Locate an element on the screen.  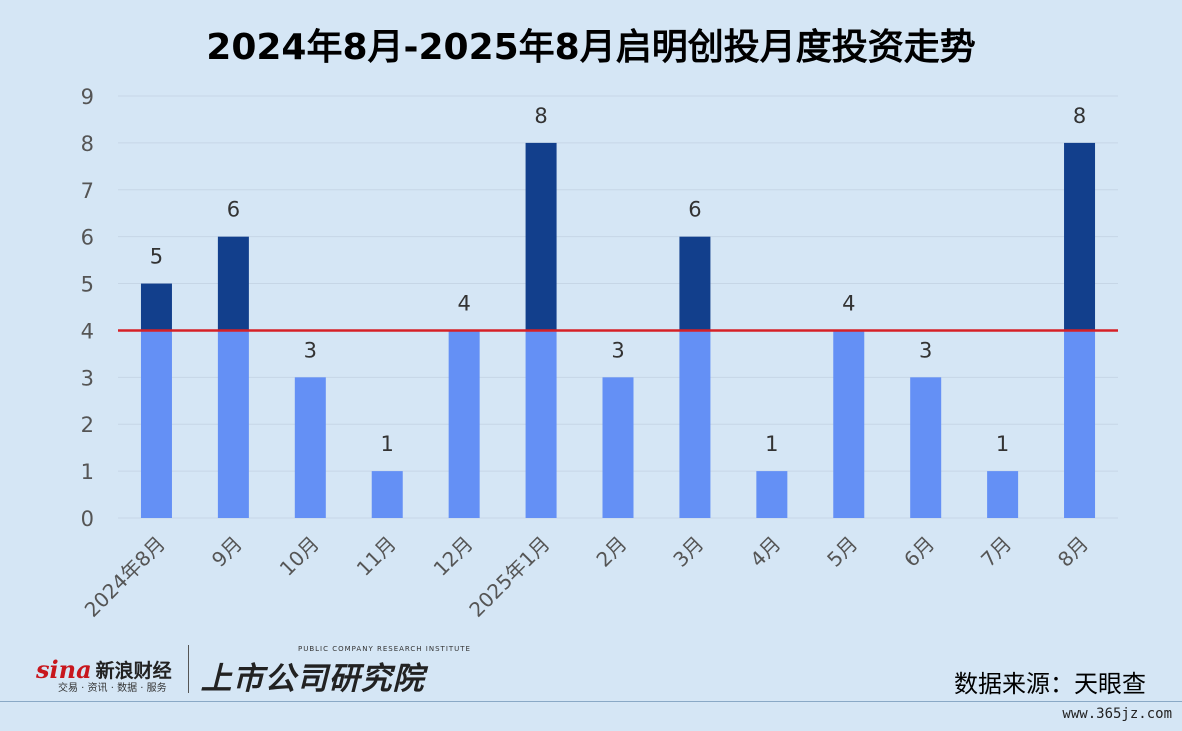
watermark-url: www.365jz.com is located at coordinates (1117, 714).